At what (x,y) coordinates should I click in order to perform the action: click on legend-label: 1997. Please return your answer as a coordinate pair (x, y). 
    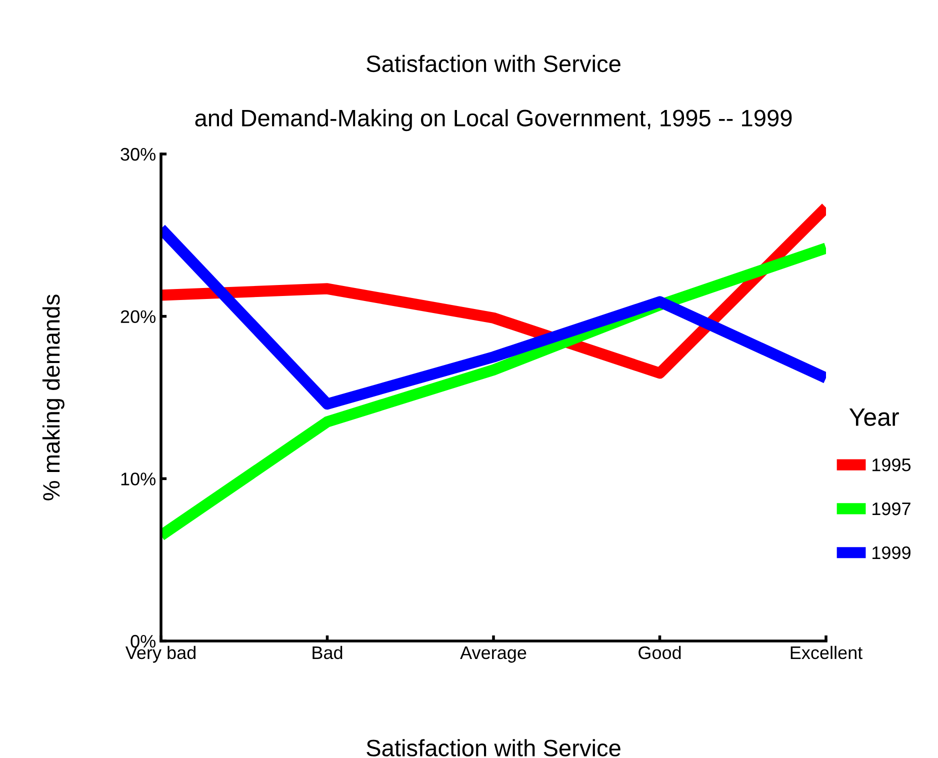
    Looking at the image, I should click on (891, 509).